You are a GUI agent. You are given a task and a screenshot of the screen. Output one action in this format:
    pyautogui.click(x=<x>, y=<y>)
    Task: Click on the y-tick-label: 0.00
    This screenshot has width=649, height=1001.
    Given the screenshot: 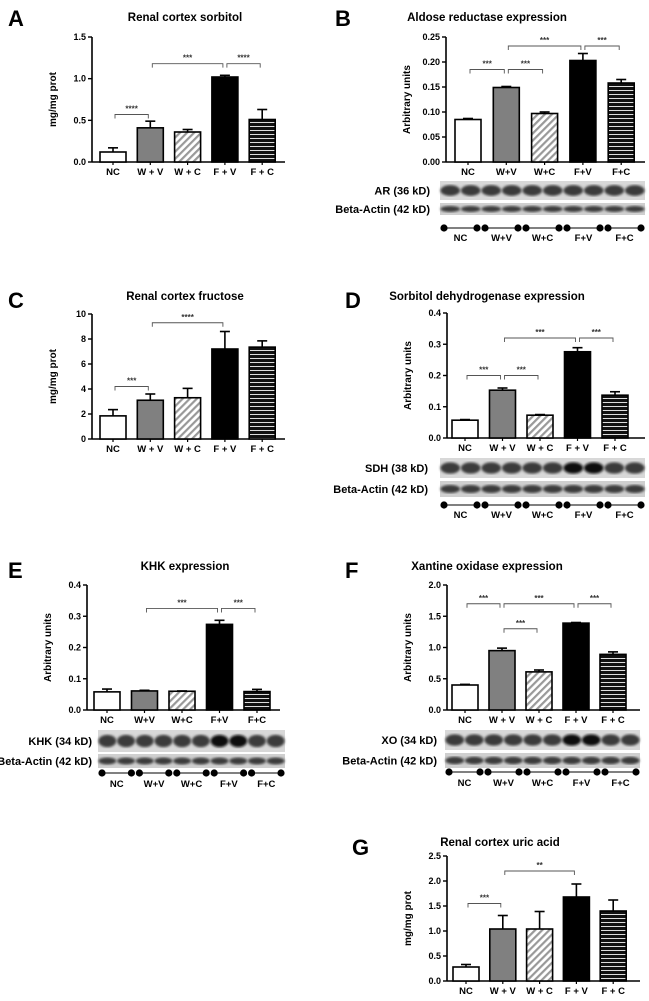 What is the action you would take?
    pyautogui.click(x=431, y=162)
    